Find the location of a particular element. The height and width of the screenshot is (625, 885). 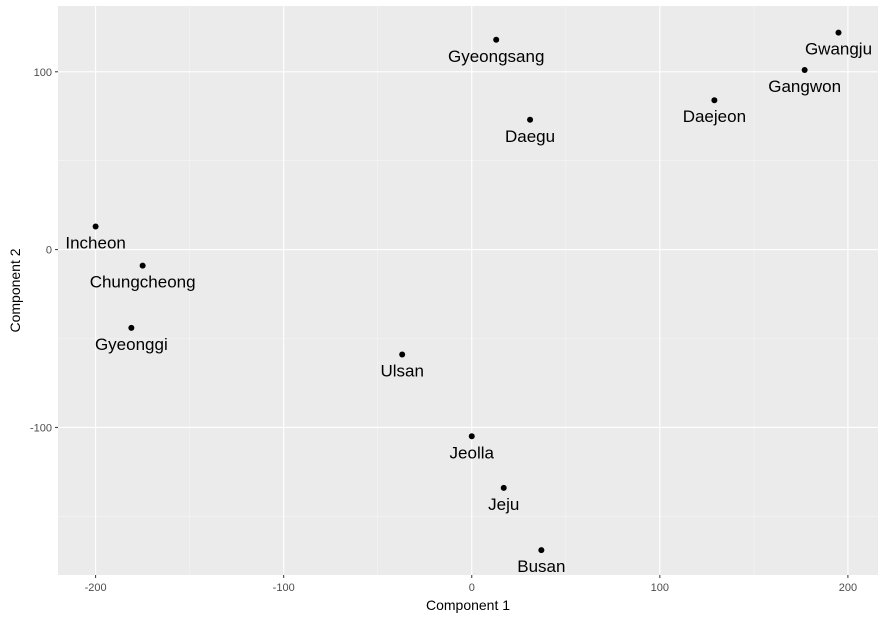

data-point-label: Daejeon is located at coordinates (714, 116).